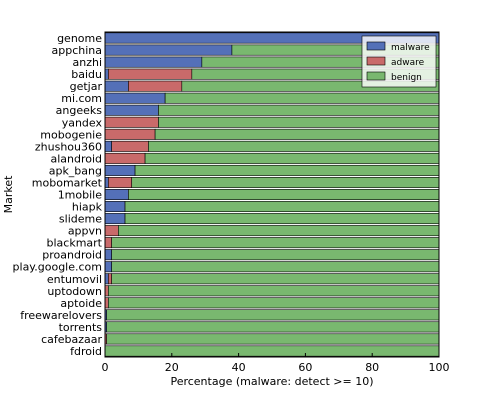  What do you see at coordinates (72, 255) in the screenshot?
I see `category-label: proandroid` at bounding box center [72, 255].